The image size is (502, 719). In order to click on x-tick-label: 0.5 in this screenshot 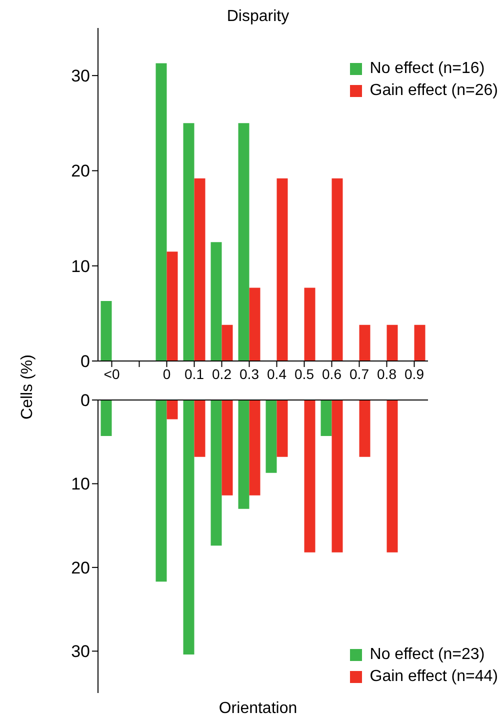, I will do `click(304, 374)`.